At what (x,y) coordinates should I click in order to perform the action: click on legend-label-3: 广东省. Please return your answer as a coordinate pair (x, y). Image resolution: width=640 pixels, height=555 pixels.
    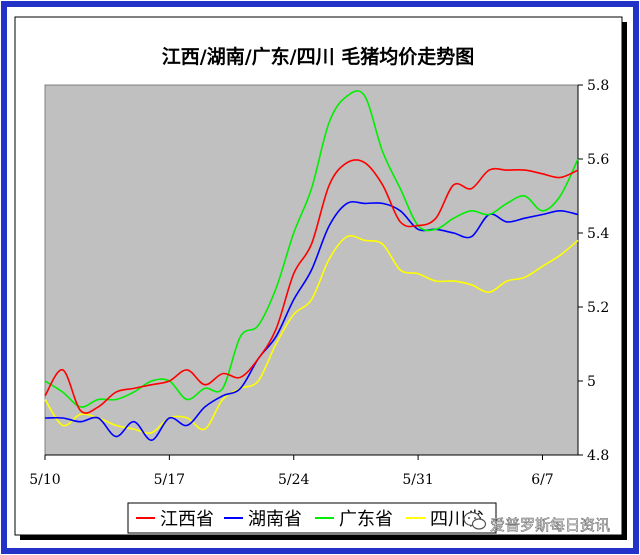
    Looking at the image, I should click on (366, 519).